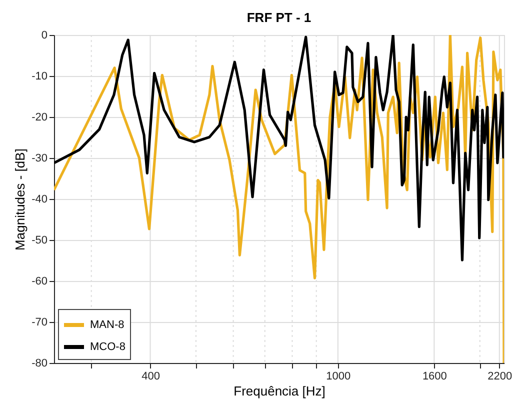 Image resolution: width=516 pixels, height=403 pixels. What do you see at coordinates (40, 158) in the screenshot?
I see `y-tick-label: -30` at bounding box center [40, 158].